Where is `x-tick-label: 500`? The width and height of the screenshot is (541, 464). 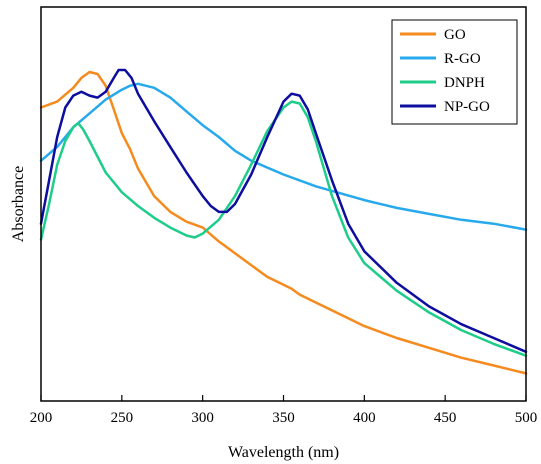
x-tick-label: 500 is located at coordinates (526, 418).